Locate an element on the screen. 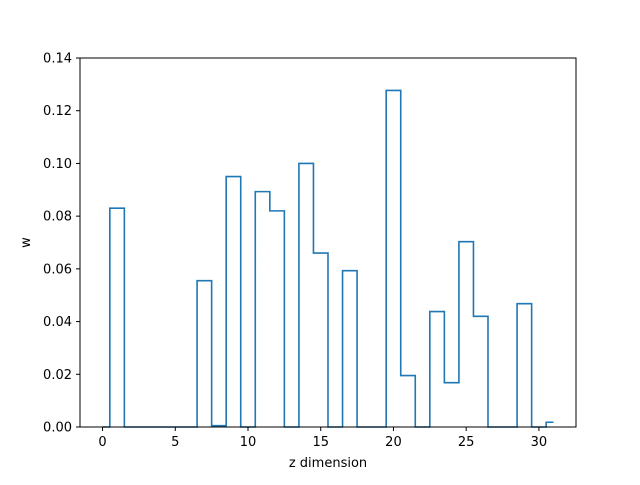 This screenshot has width=640, height=485. x-tick-label: 25 is located at coordinates (466, 442).